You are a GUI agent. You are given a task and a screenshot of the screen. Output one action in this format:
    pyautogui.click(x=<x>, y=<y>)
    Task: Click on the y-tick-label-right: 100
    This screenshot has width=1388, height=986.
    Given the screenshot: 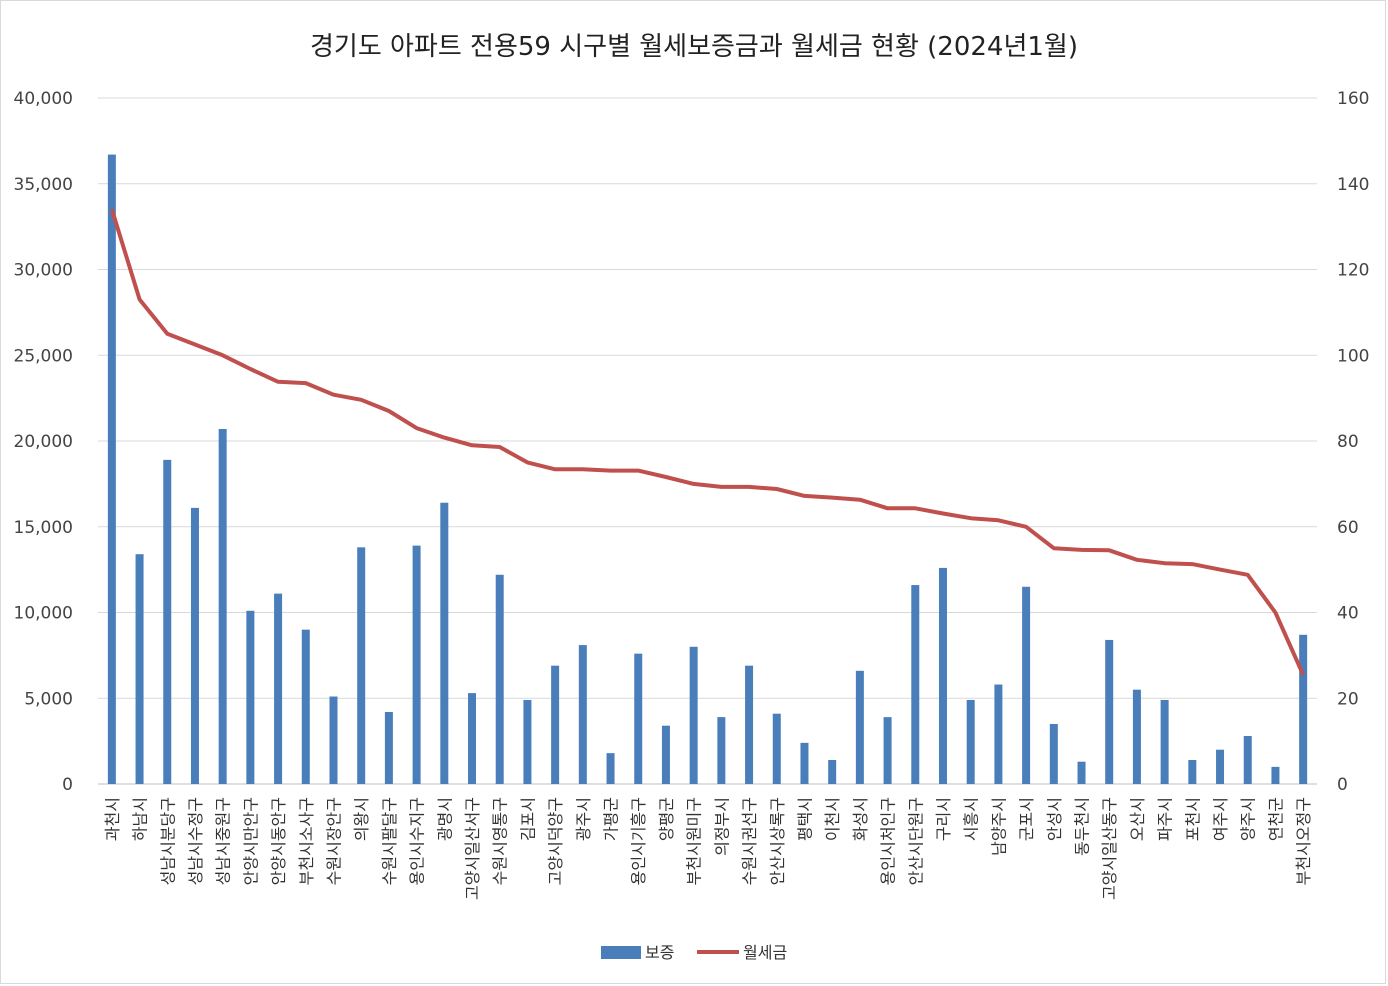 What is the action you would take?
    pyautogui.click(x=1353, y=356)
    